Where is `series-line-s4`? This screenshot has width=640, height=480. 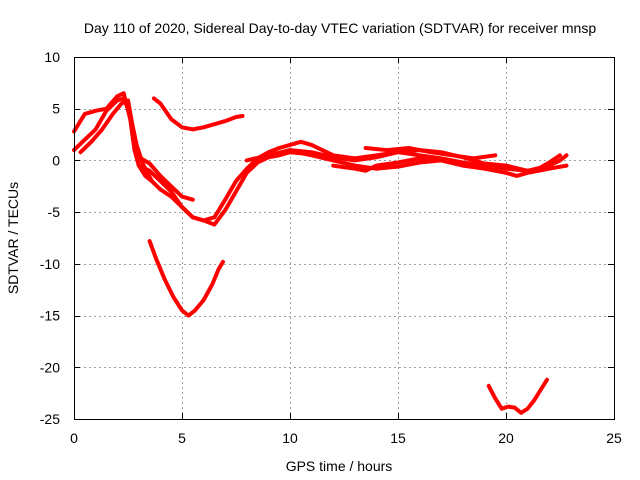 series-line-s4 is located at coordinates (349, 181).